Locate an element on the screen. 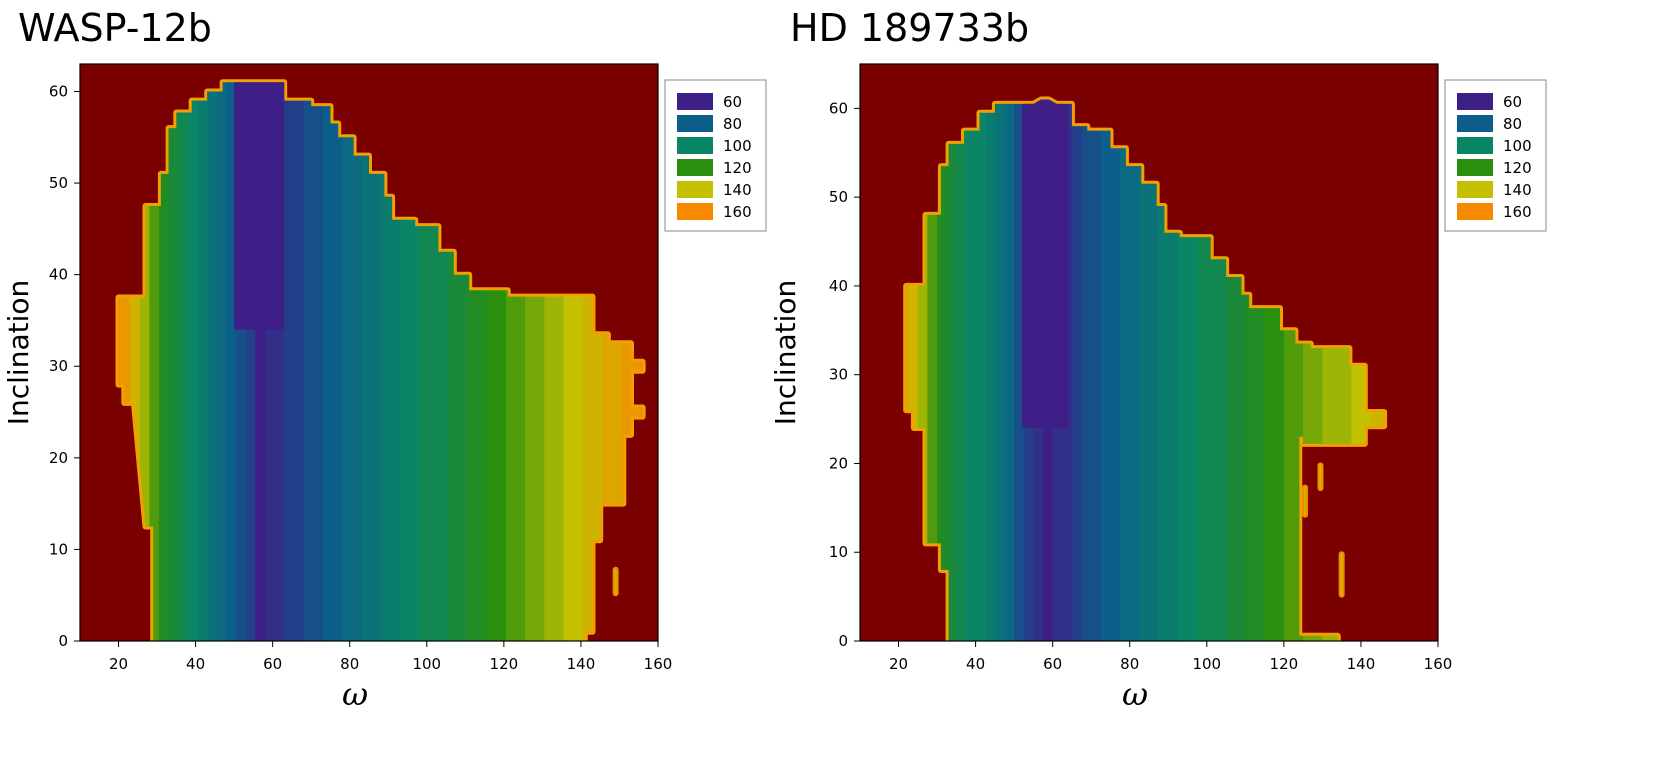 The height and width of the screenshot is (766, 1661). x-tick-label: 100 is located at coordinates (426, 664).